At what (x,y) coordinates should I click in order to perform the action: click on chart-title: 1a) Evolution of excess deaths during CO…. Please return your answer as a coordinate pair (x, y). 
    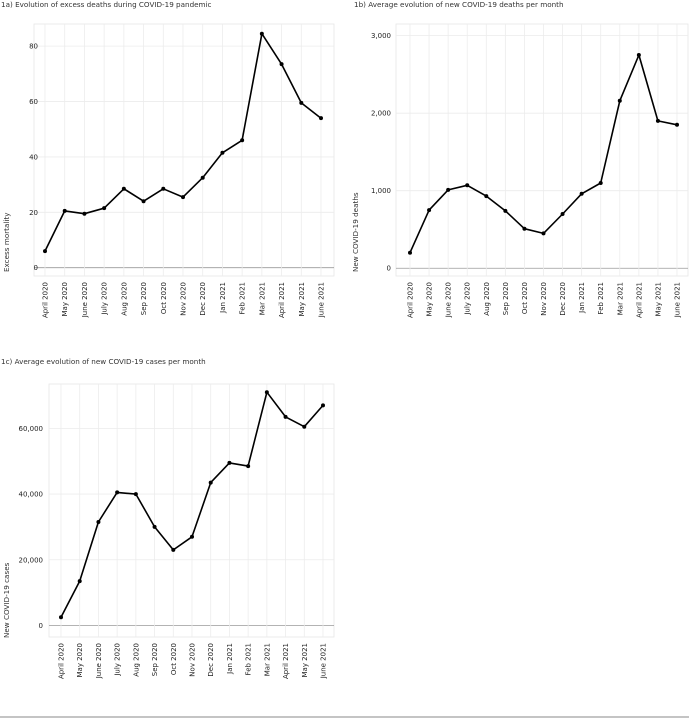
    Looking at the image, I should click on (106, 4).